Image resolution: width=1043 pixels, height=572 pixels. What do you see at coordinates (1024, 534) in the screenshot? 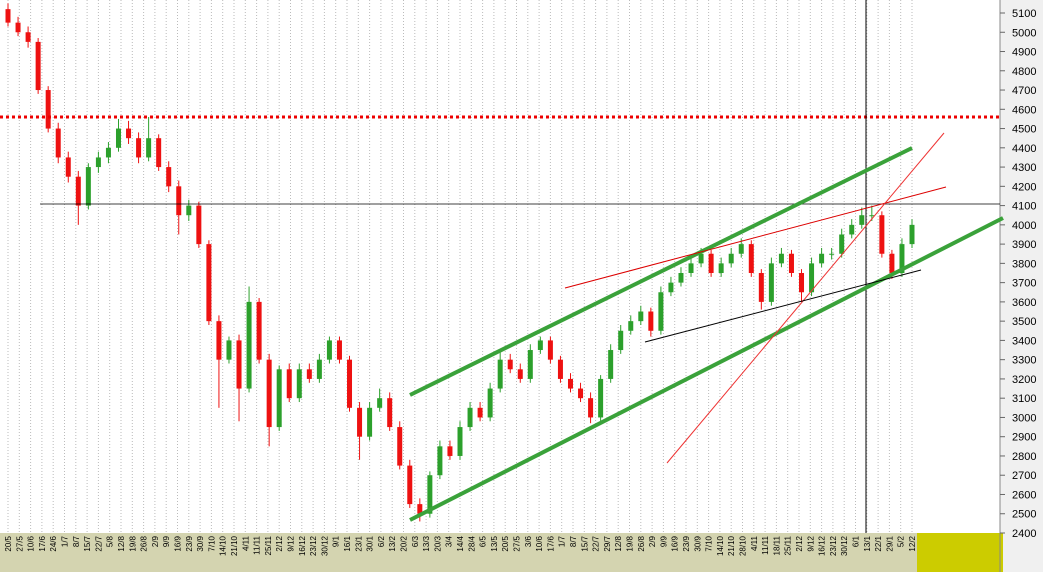
I see `y-tick-label: 2400` at bounding box center [1024, 534].